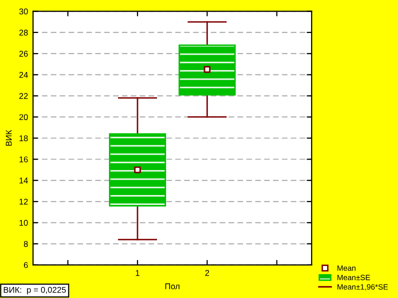 This screenshot has width=398, height=298. I want to click on y-tick-label: 24, so click(23, 75).